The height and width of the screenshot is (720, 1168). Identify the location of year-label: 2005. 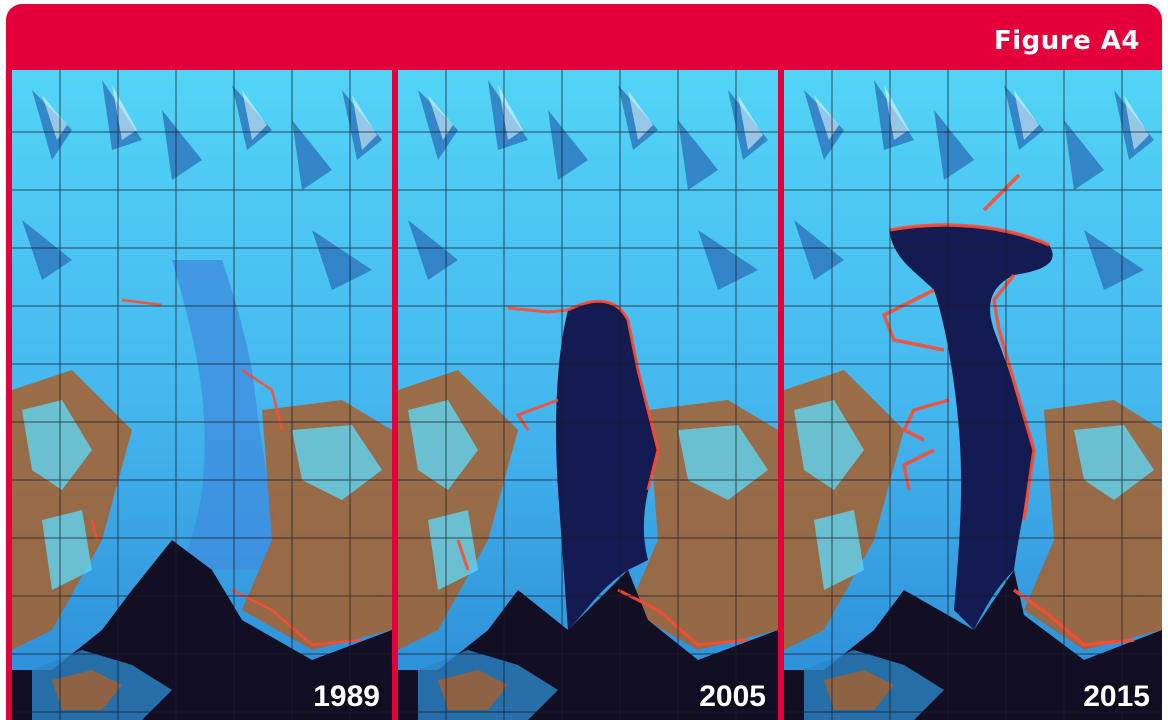
(732, 696).